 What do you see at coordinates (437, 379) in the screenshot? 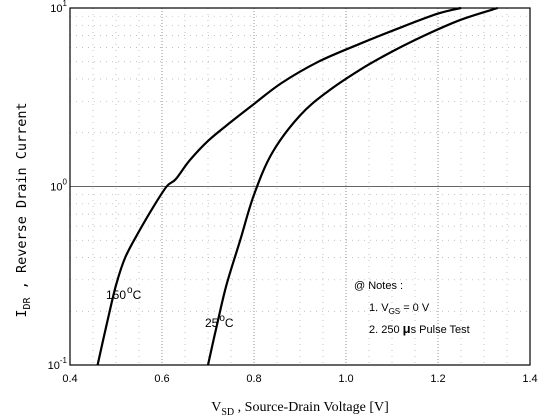
I see `x-tick-label: 1.2` at bounding box center [437, 379].